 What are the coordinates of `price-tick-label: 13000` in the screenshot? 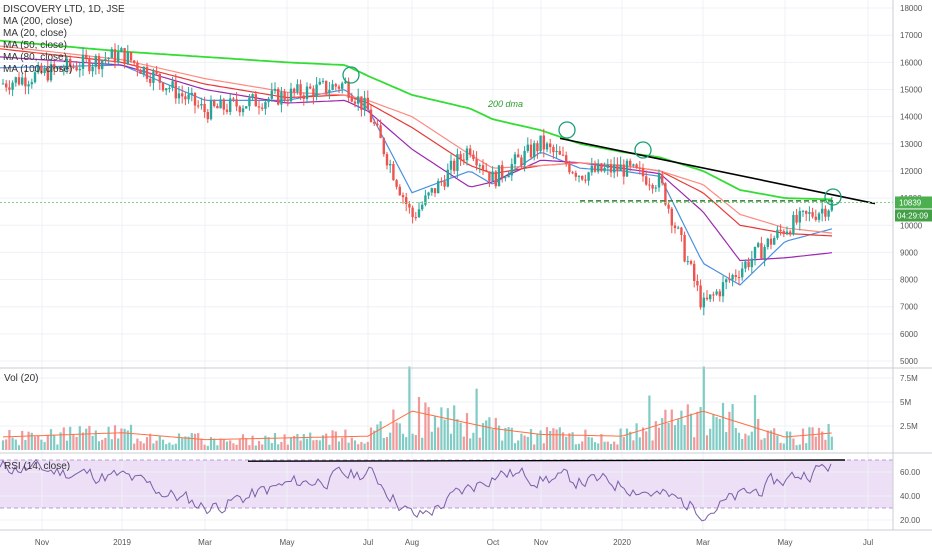 It's located at (911, 144).